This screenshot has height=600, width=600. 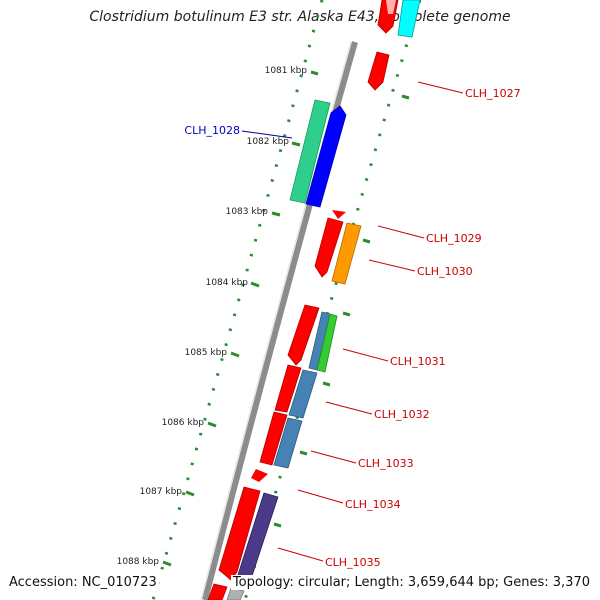 I want to click on tick-label: 1088 kbp, so click(x=138, y=562).